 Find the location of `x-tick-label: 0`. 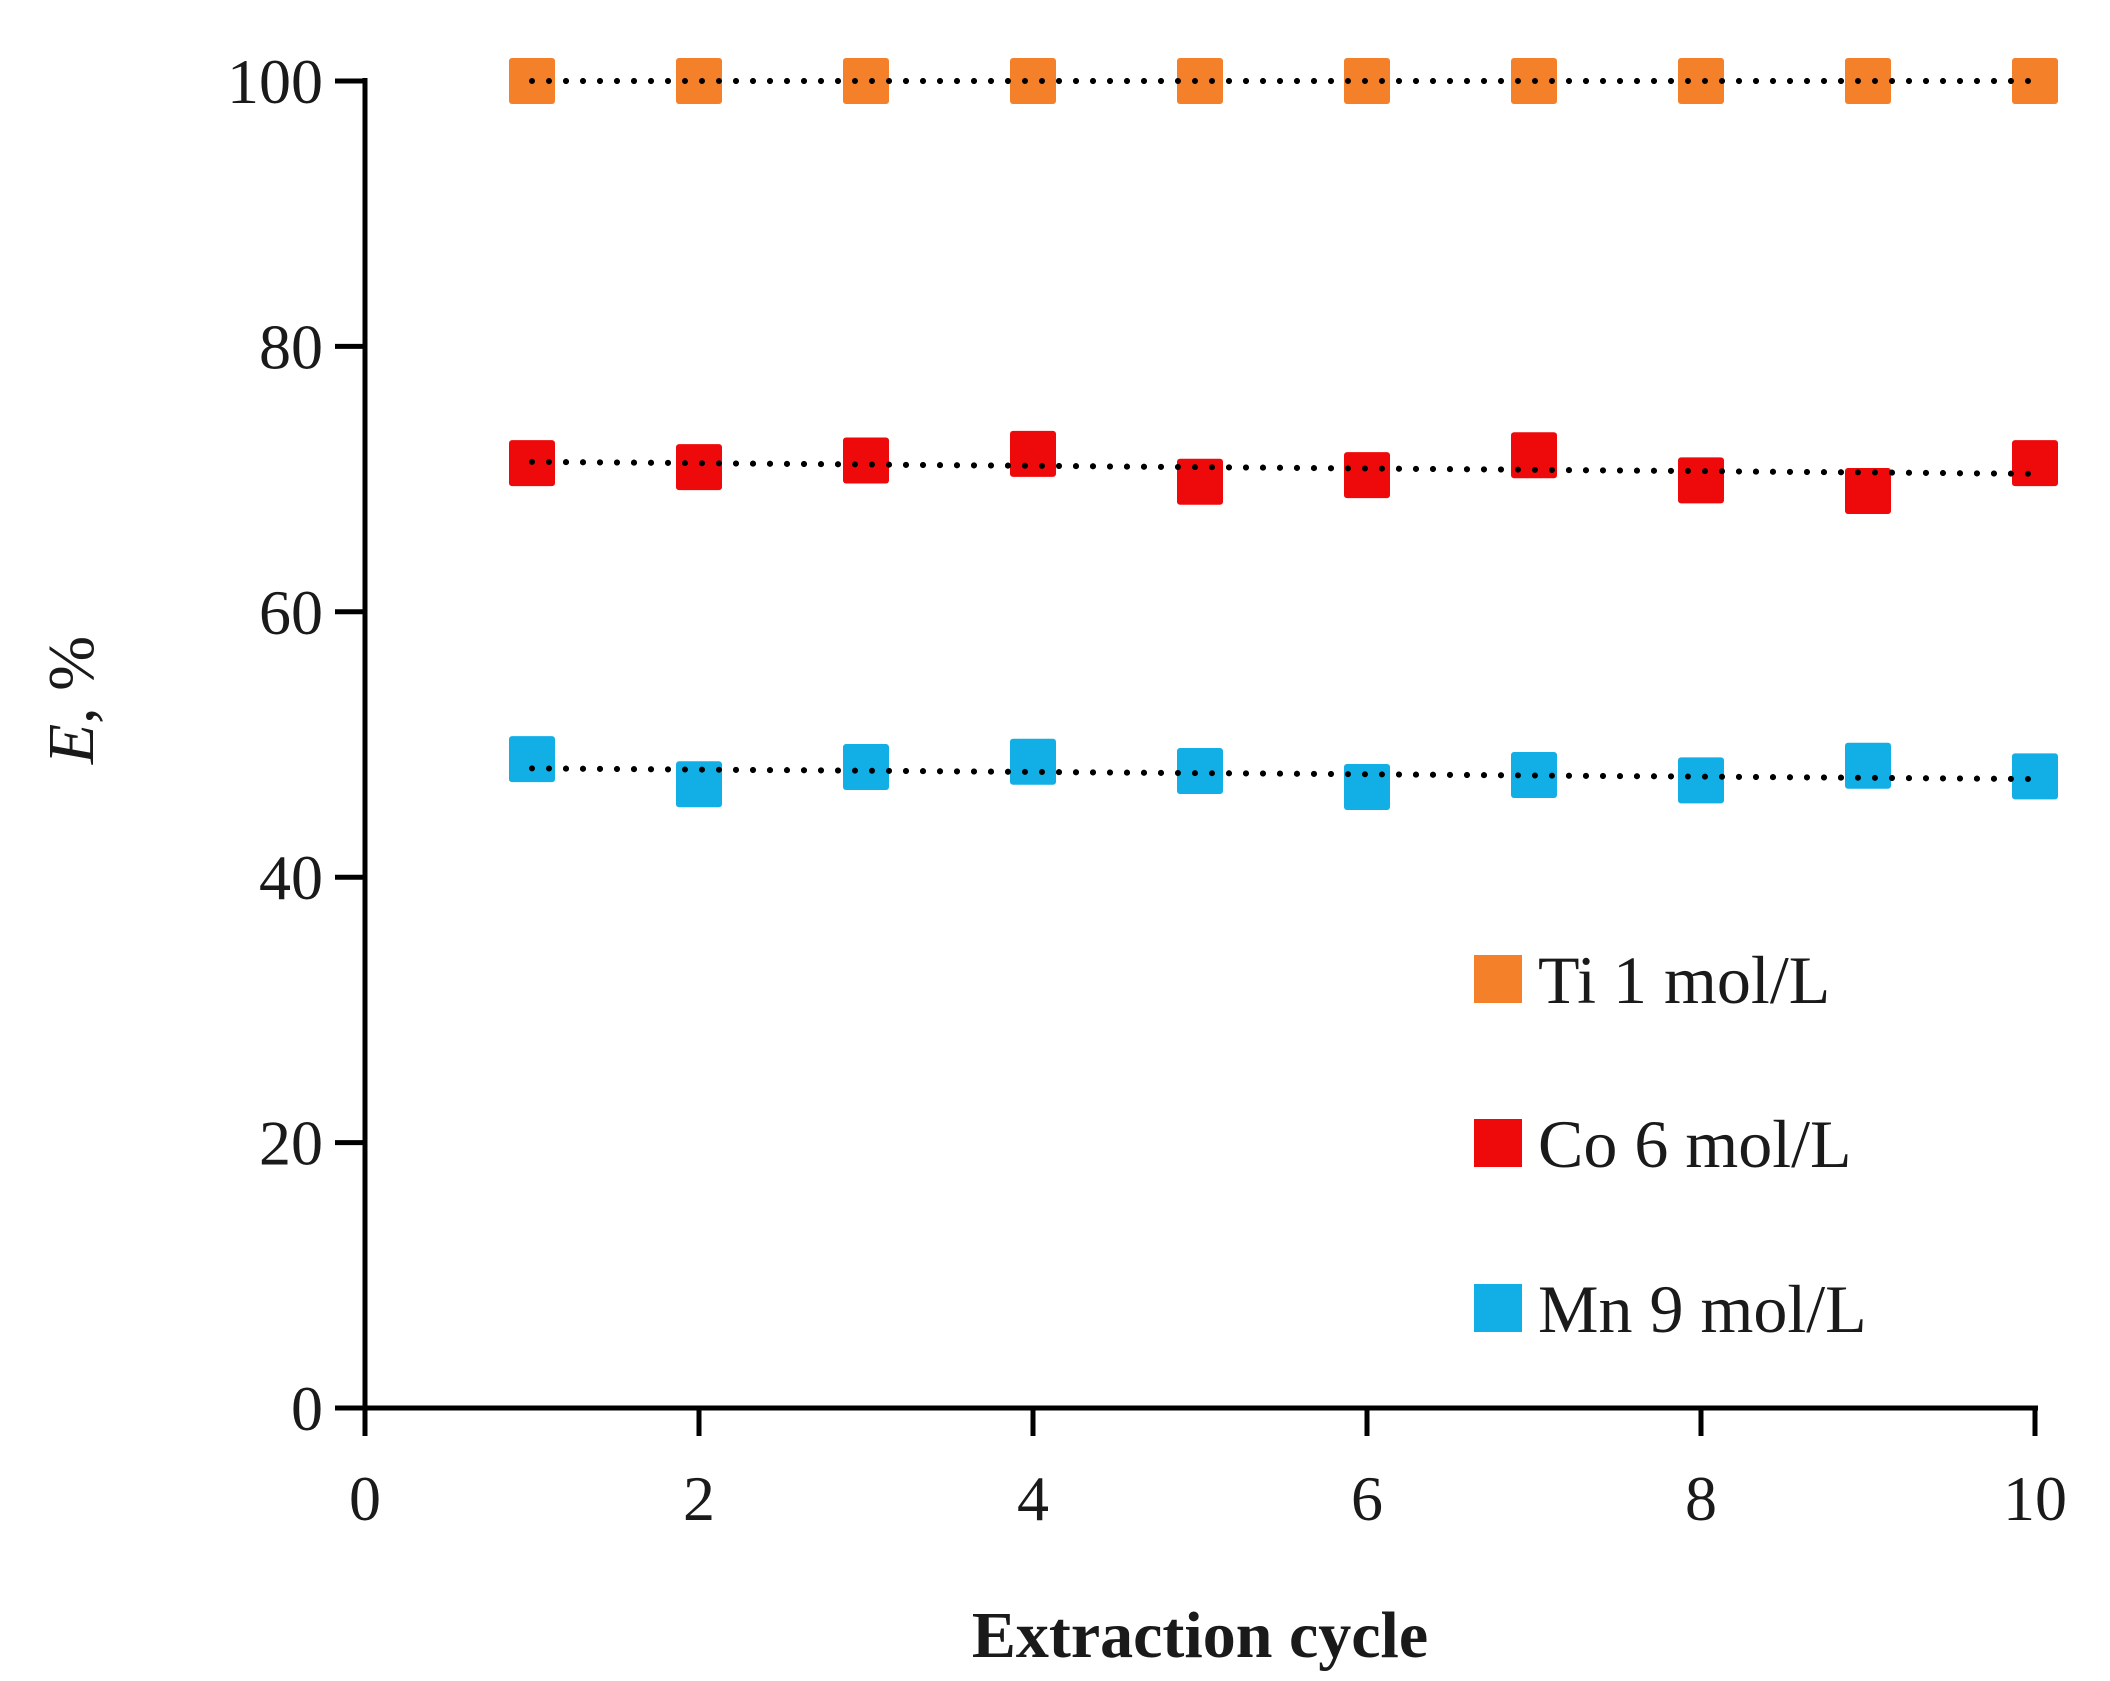

x-tick-label: 0 is located at coordinates (365, 1498).